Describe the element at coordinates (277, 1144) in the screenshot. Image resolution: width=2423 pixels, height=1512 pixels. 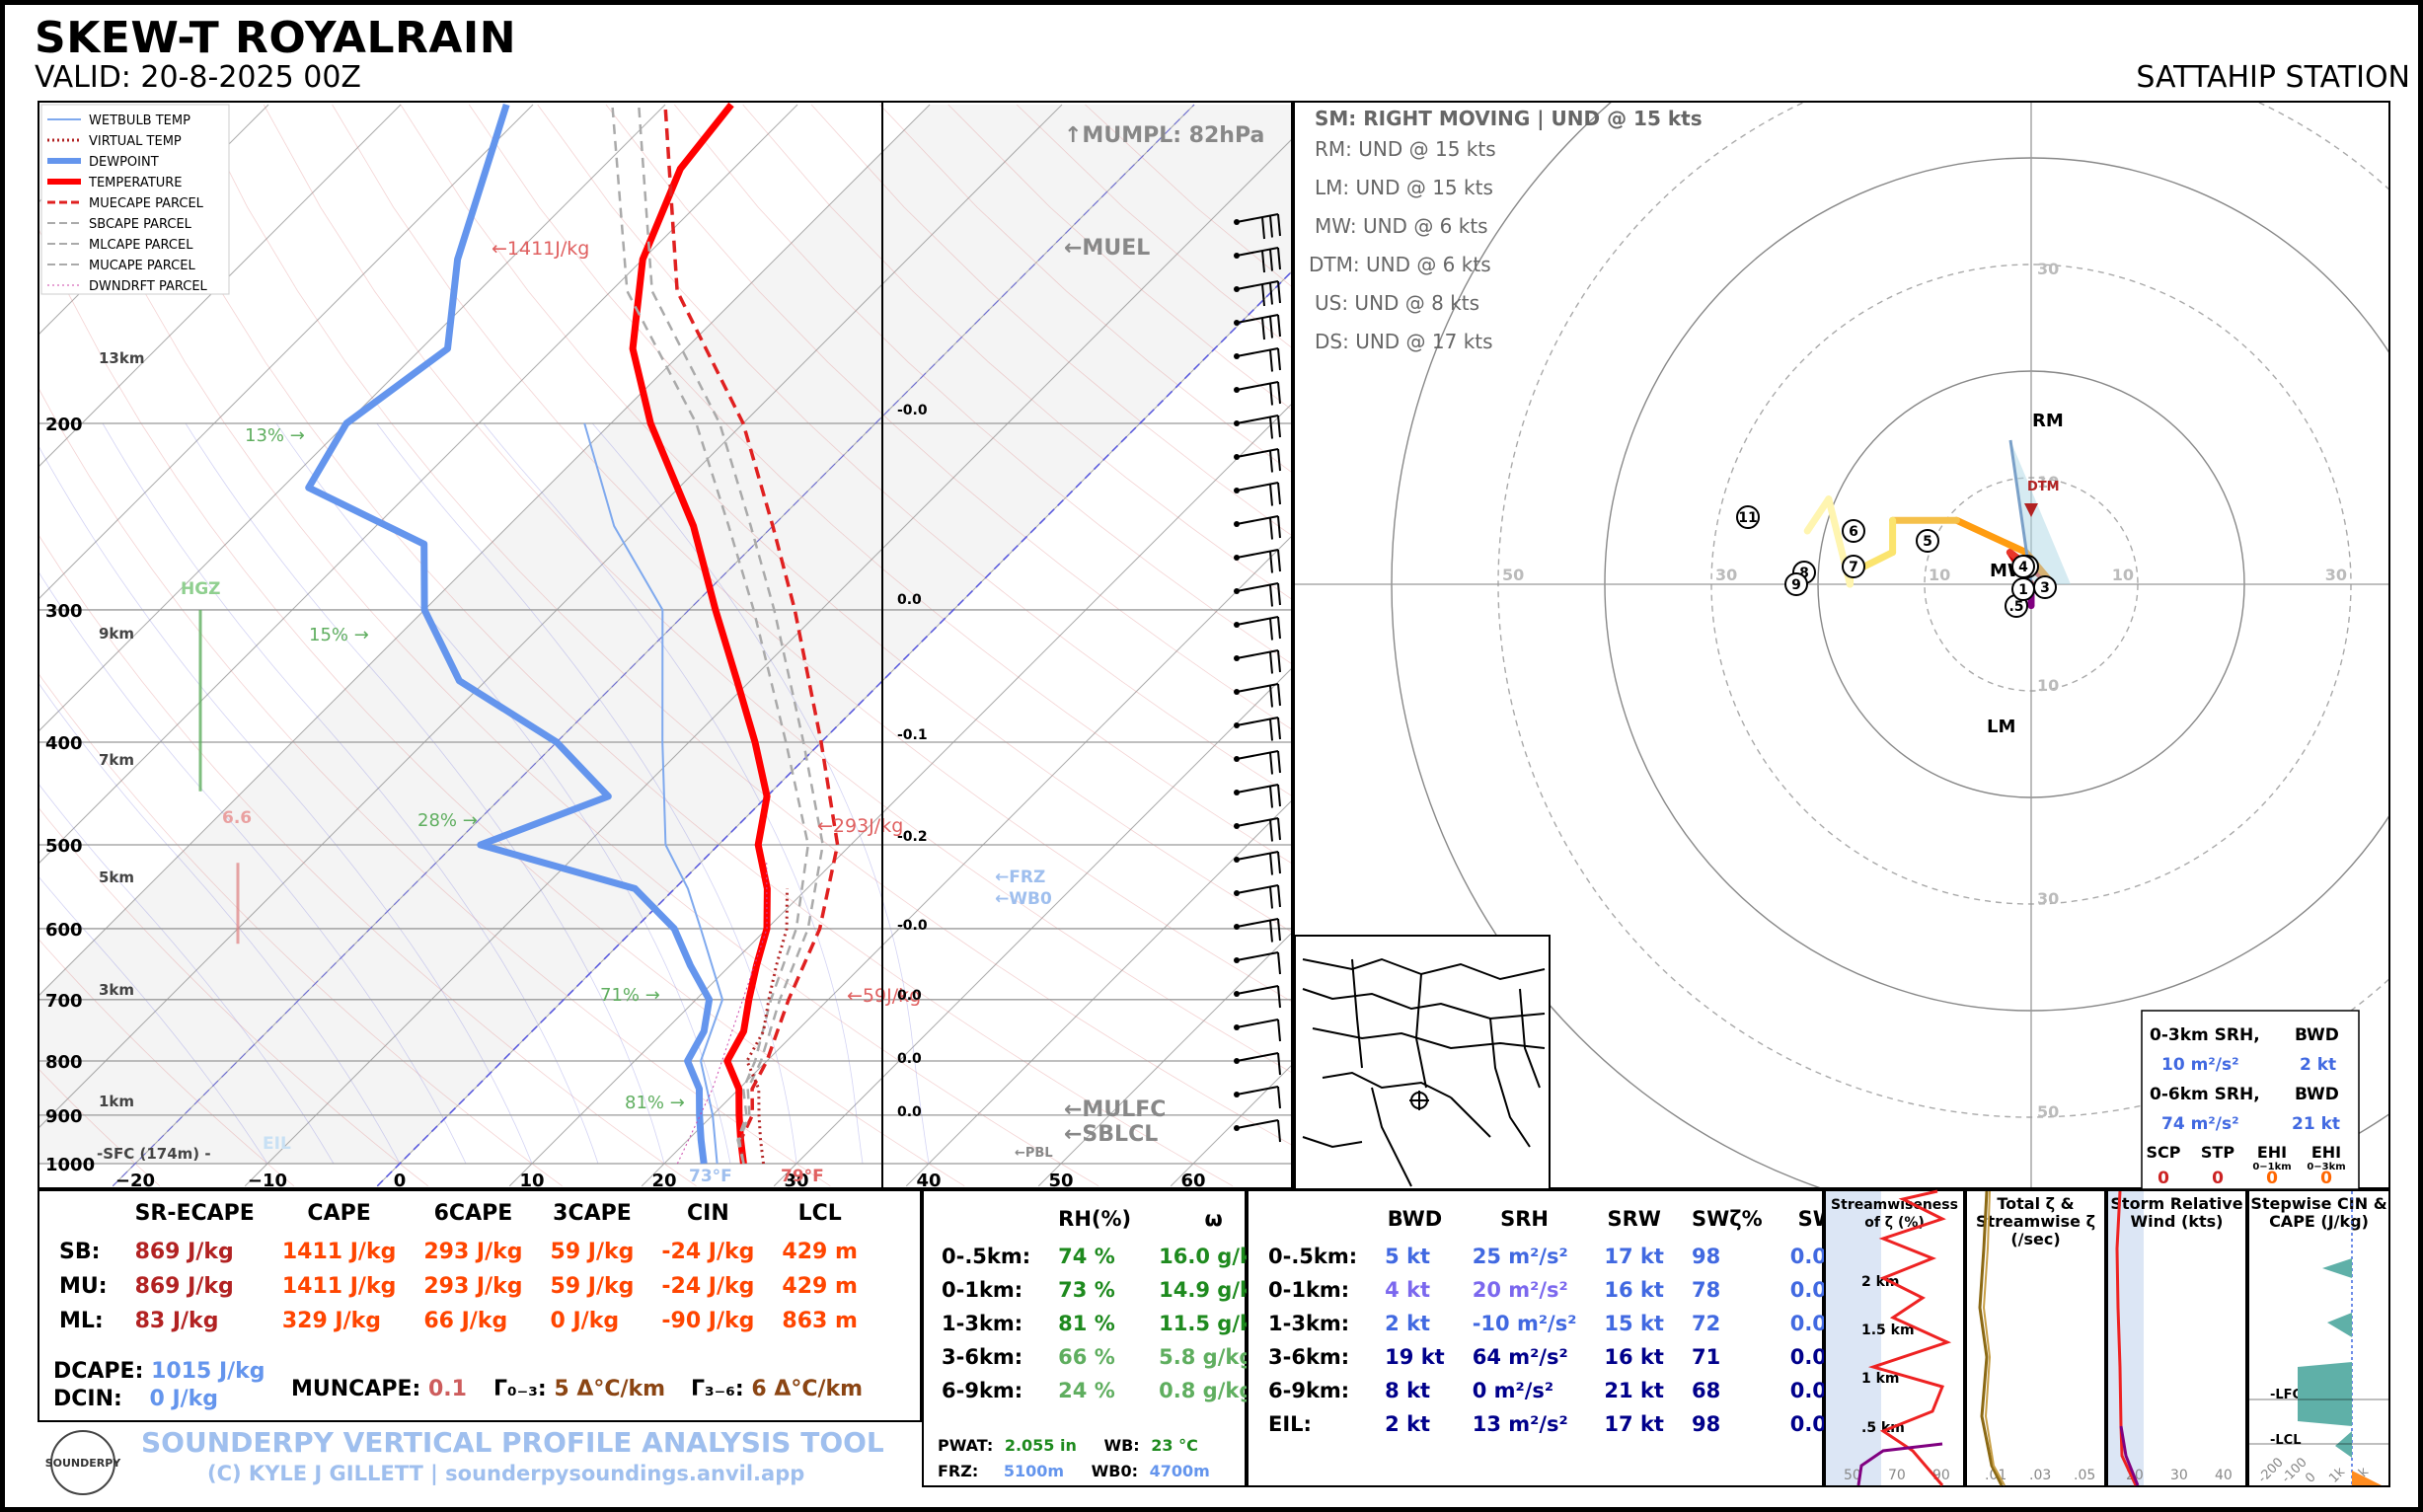
I see `eil-label: EIL` at that location.